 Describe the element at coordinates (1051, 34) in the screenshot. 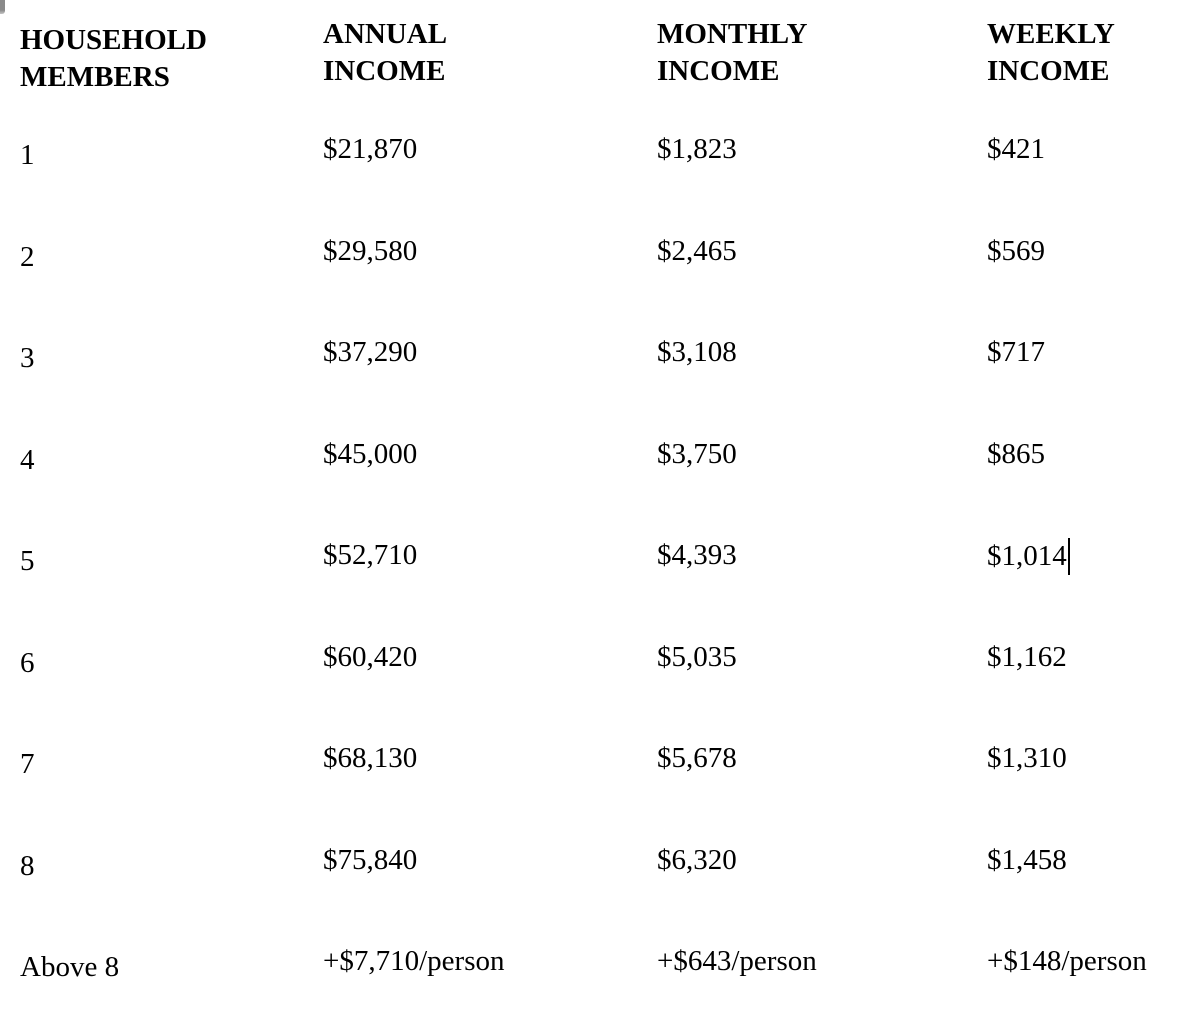

I see `header-line: WEEKLY` at that location.